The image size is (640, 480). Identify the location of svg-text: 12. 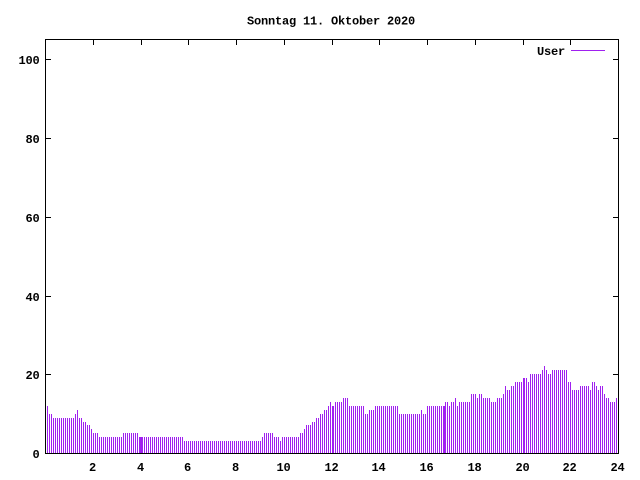
(331, 468).